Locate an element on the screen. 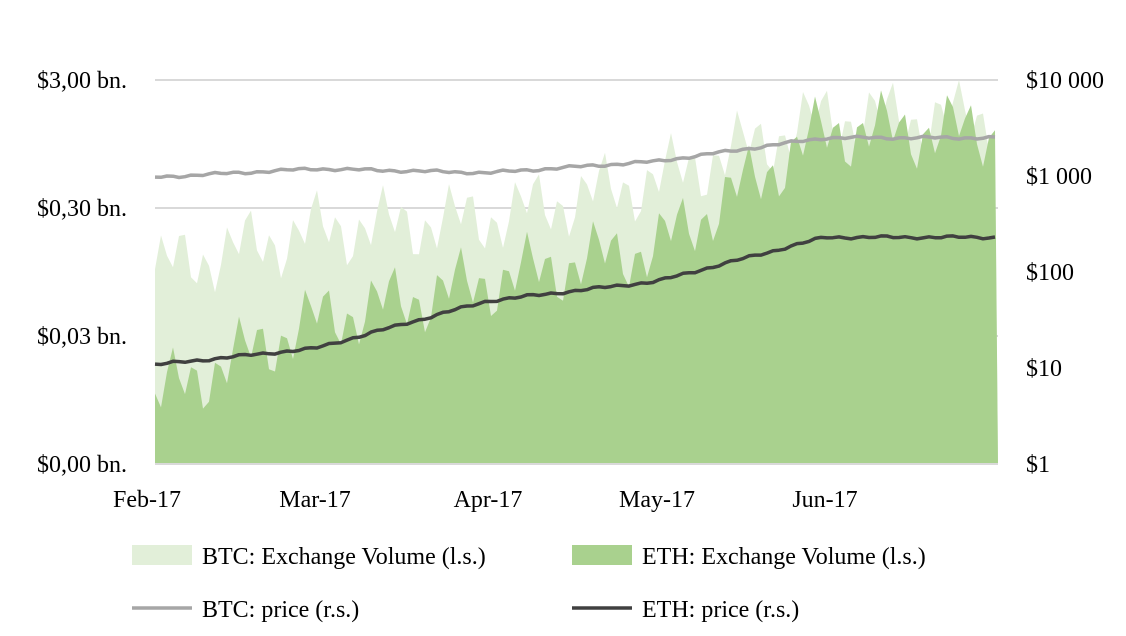 The width and height of the screenshot is (1126, 636). x-tick-label: Apr-17 is located at coordinates (488, 500).